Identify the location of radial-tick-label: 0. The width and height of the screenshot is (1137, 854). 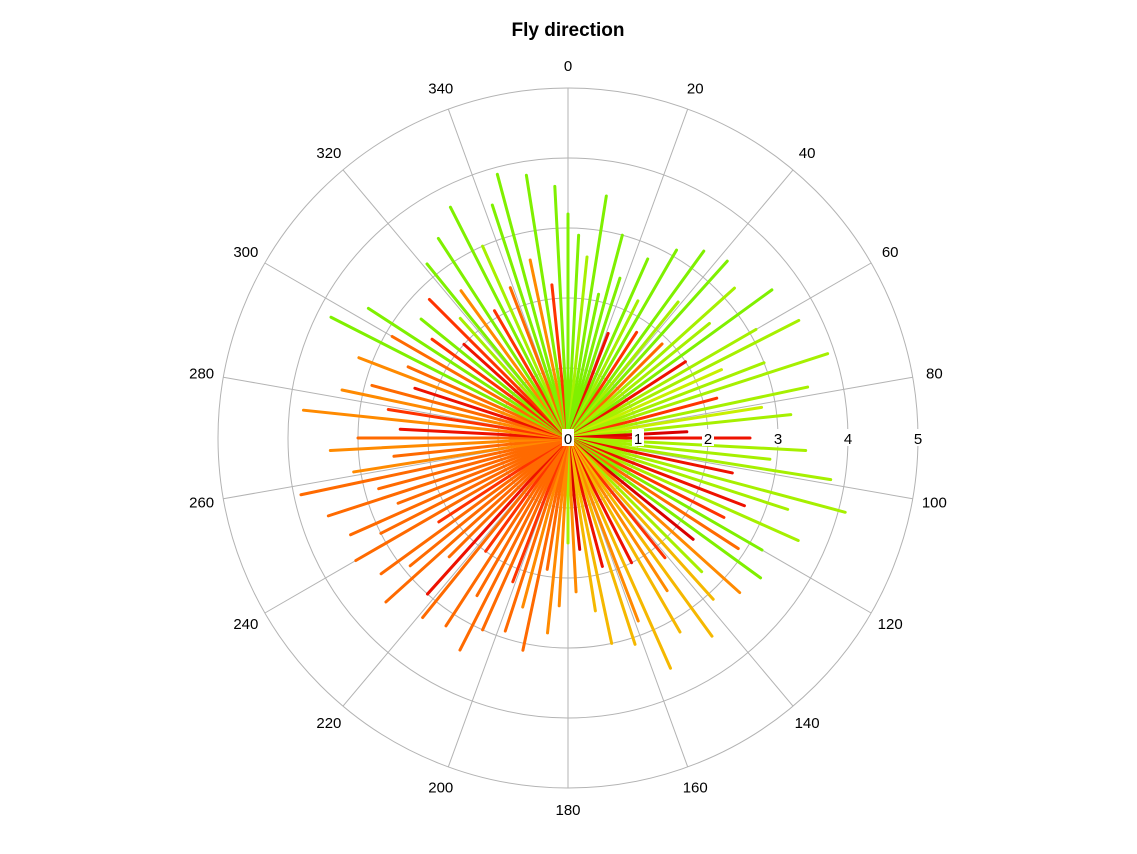
(568, 439).